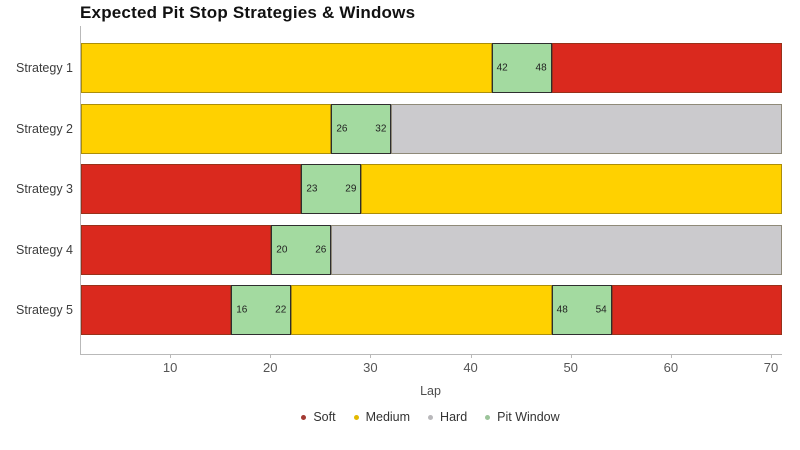 The height and width of the screenshot is (450, 800). I want to click on legend-item-medium: Medium, so click(382, 417).